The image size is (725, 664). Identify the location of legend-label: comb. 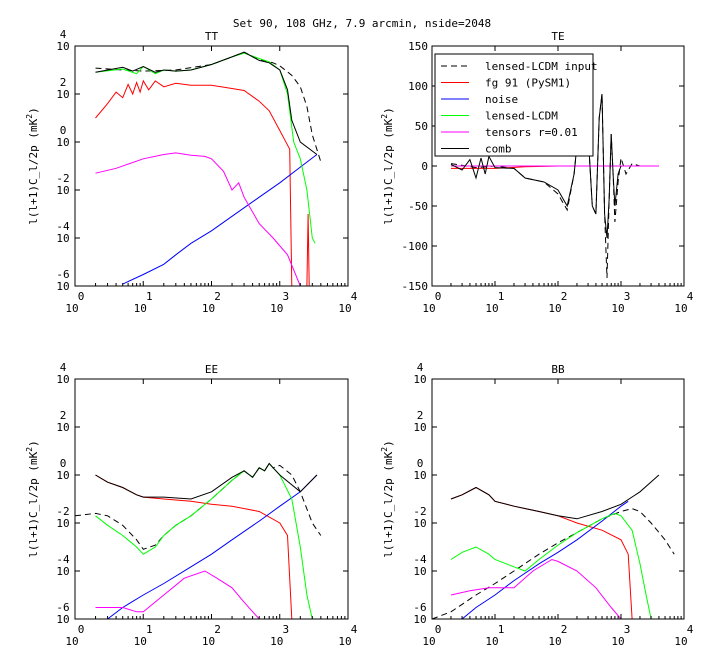
(498, 149).